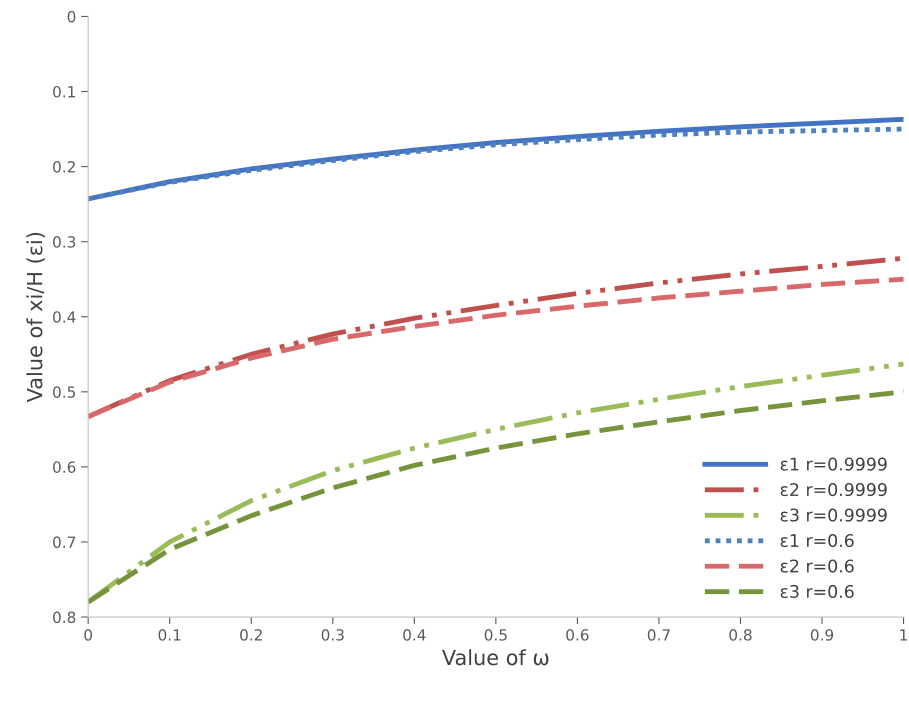 The image size is (909, 715). What do you see at coordinates (64, 317) in the screenshot?
I see `y-tick-label: 0.4` at bounding box center [64, 317].